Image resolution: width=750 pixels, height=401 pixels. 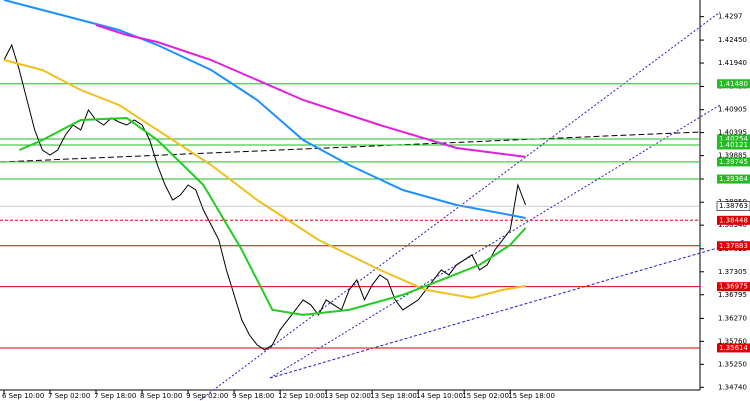 I want to click on x-tick-label: 9 Sep 02:00, so click(x=207, y=396).